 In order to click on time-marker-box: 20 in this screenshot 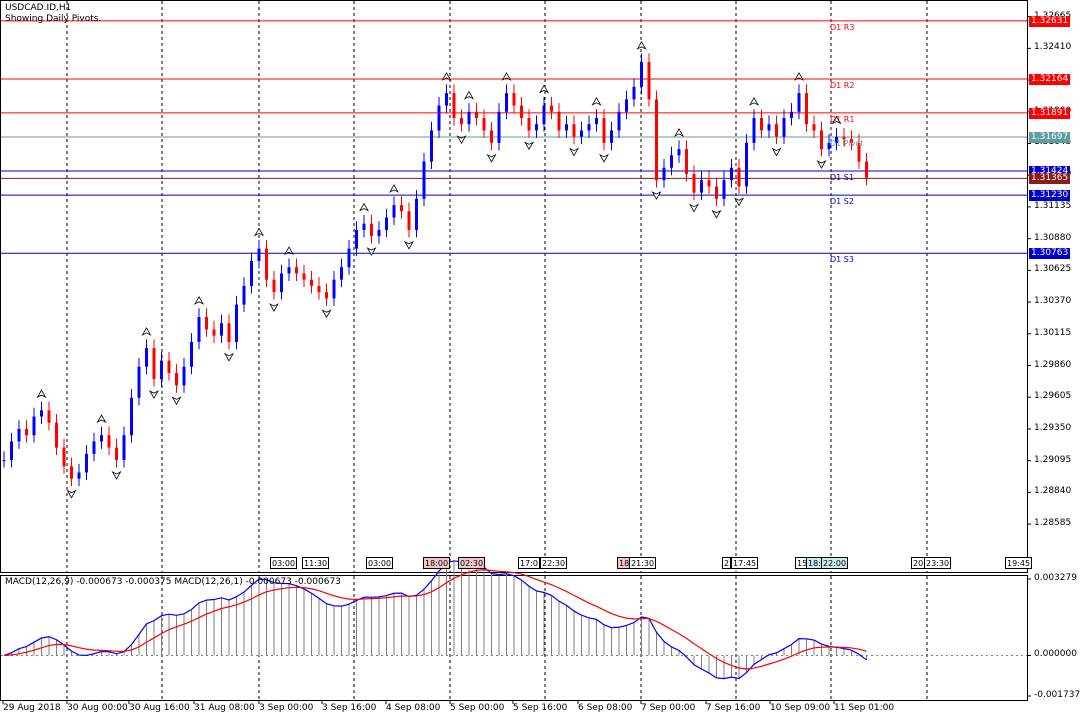, I will do `click(918, 563)`.